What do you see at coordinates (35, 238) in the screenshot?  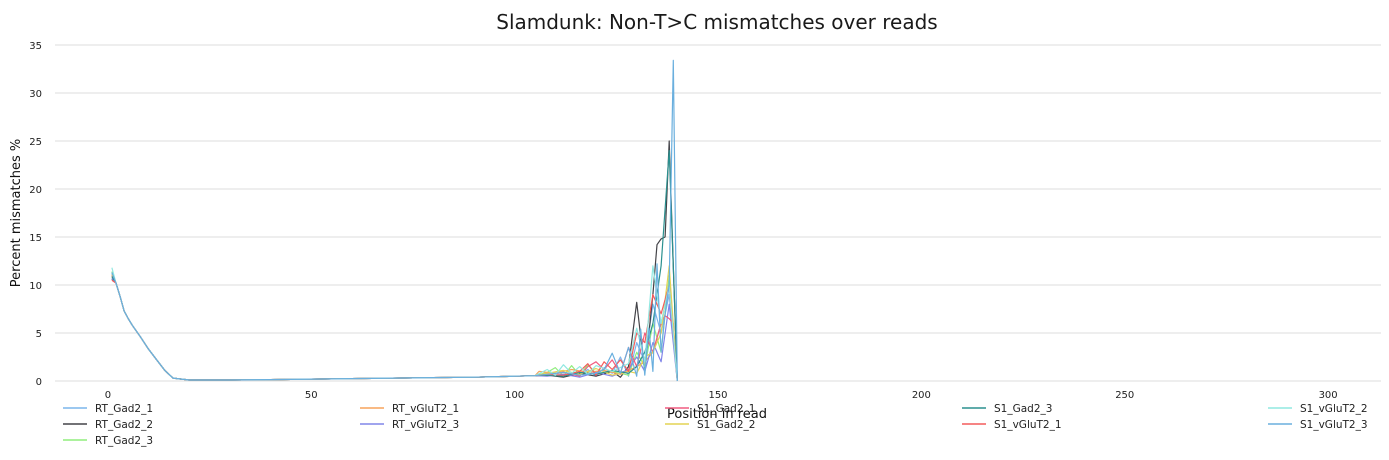 I see `y-tick-label: 15` at bounding box center [35, 238].